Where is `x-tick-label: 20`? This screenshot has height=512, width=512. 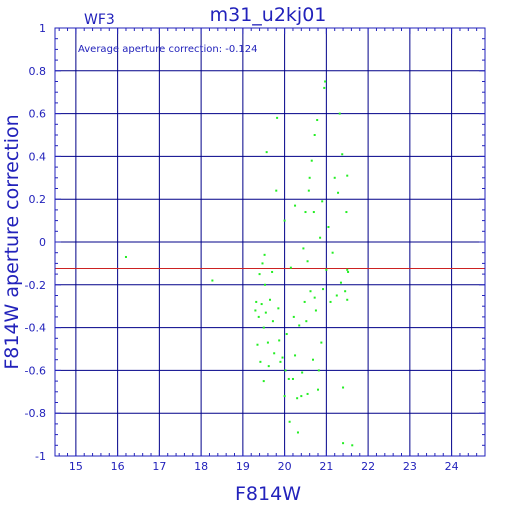
x-tick-label: 20 is located at coordinates (285, 466).